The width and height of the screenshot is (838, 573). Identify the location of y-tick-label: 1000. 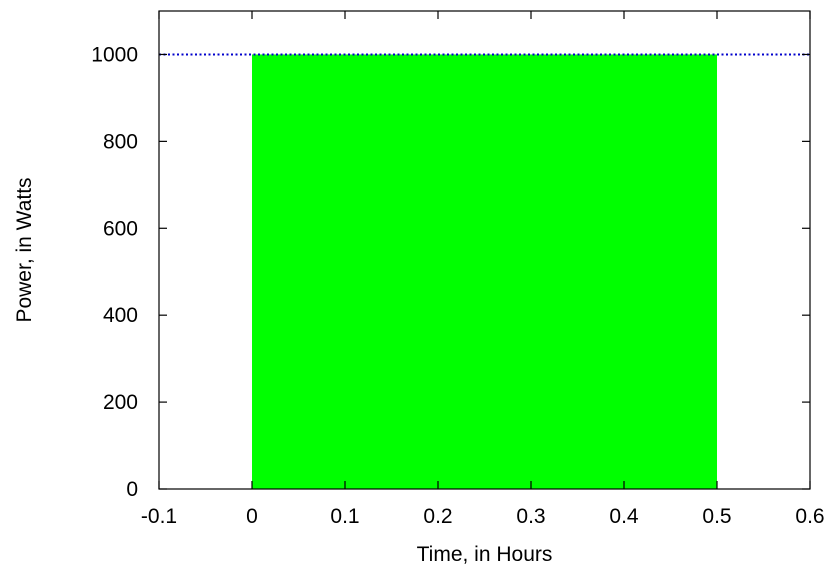
(114, 54).